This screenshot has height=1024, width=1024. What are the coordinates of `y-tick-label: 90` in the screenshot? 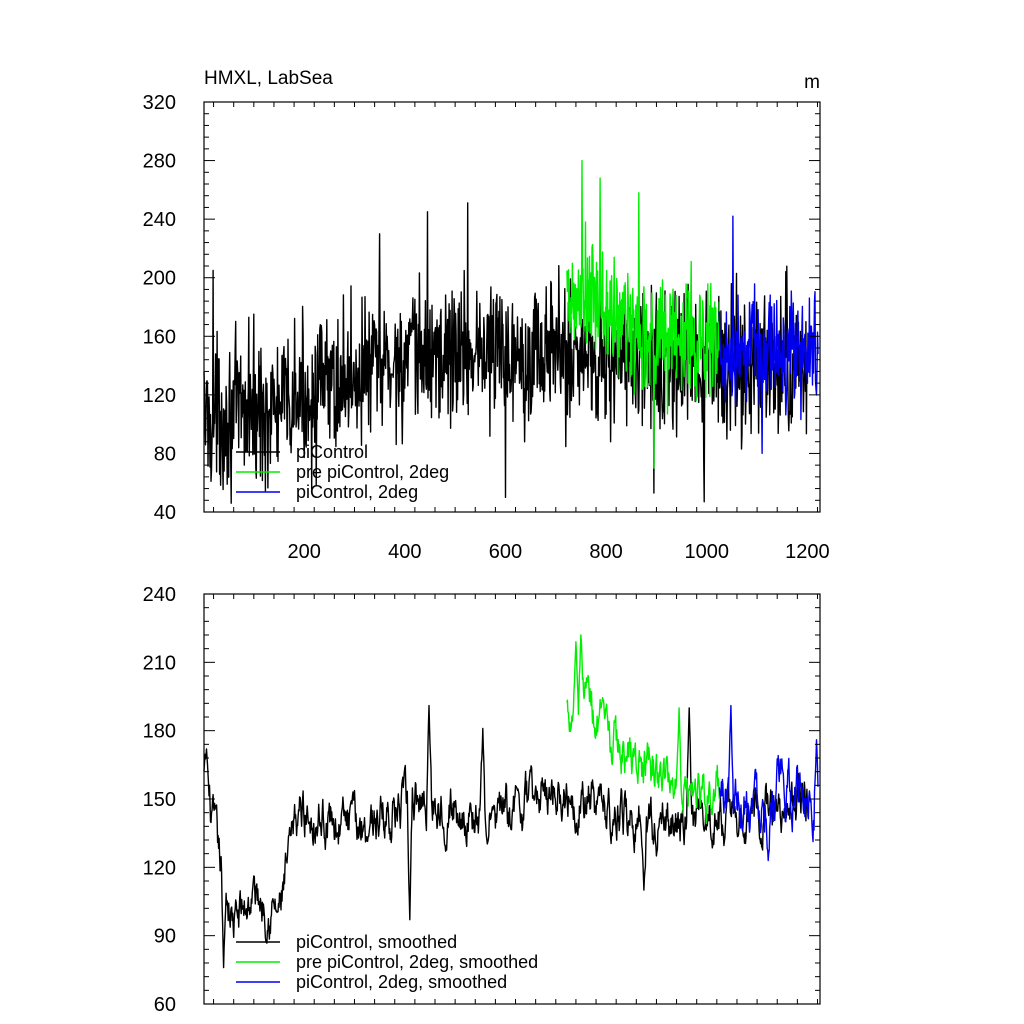 It's located at (165, 937).